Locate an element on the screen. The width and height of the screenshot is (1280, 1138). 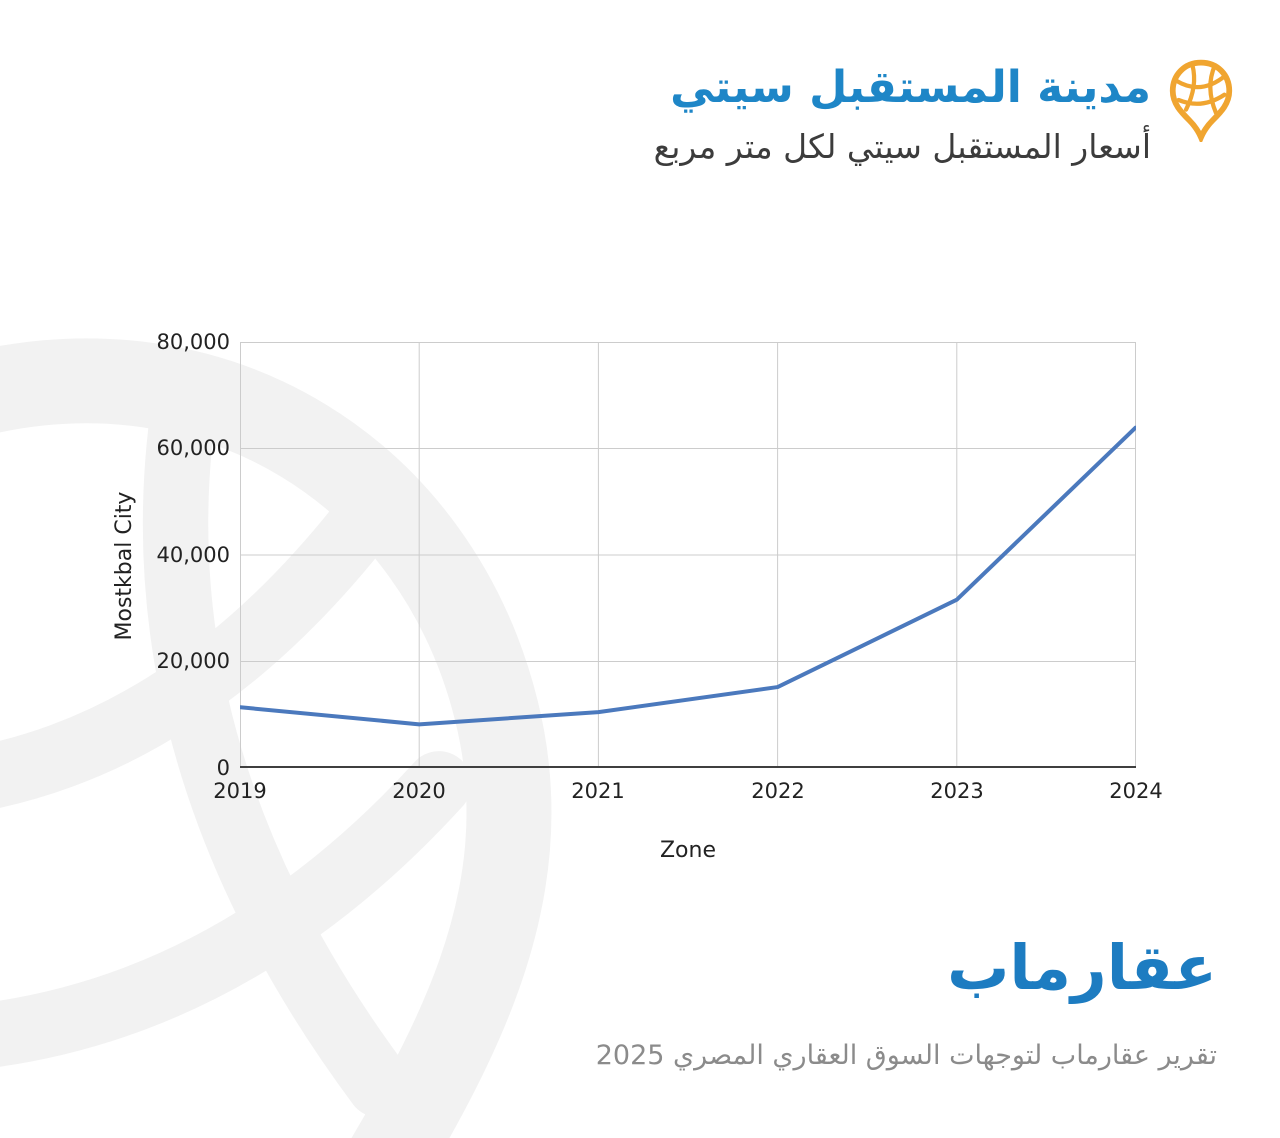
page-subtitle: أسعار المستقبل سيتي لكل متر مربع is located at coordinates (902, 146).